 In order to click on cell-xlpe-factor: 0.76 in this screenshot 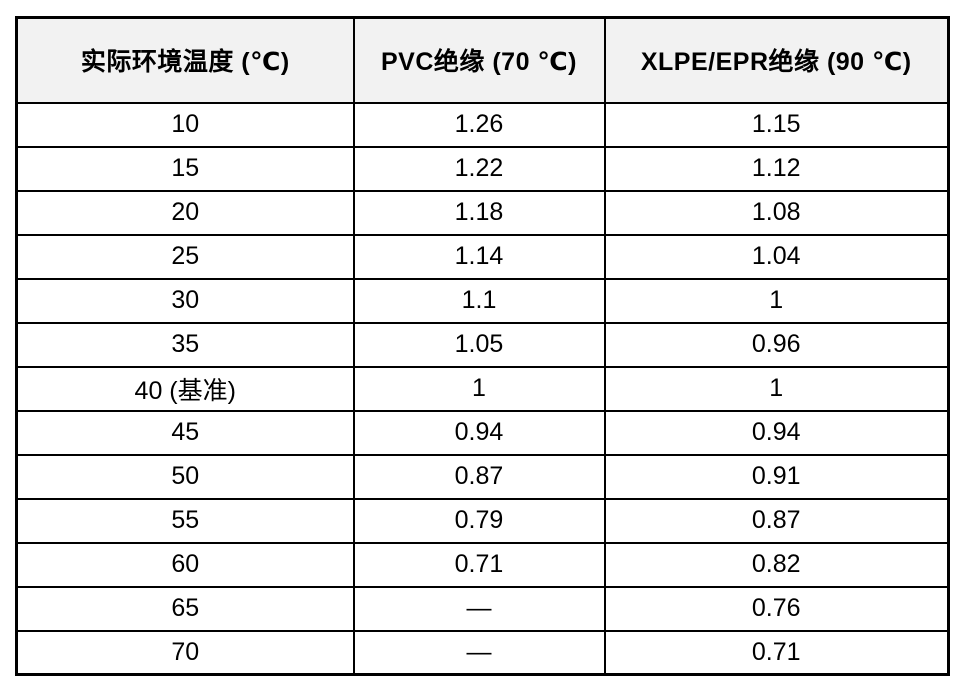, I will do `click(776, 608)`.